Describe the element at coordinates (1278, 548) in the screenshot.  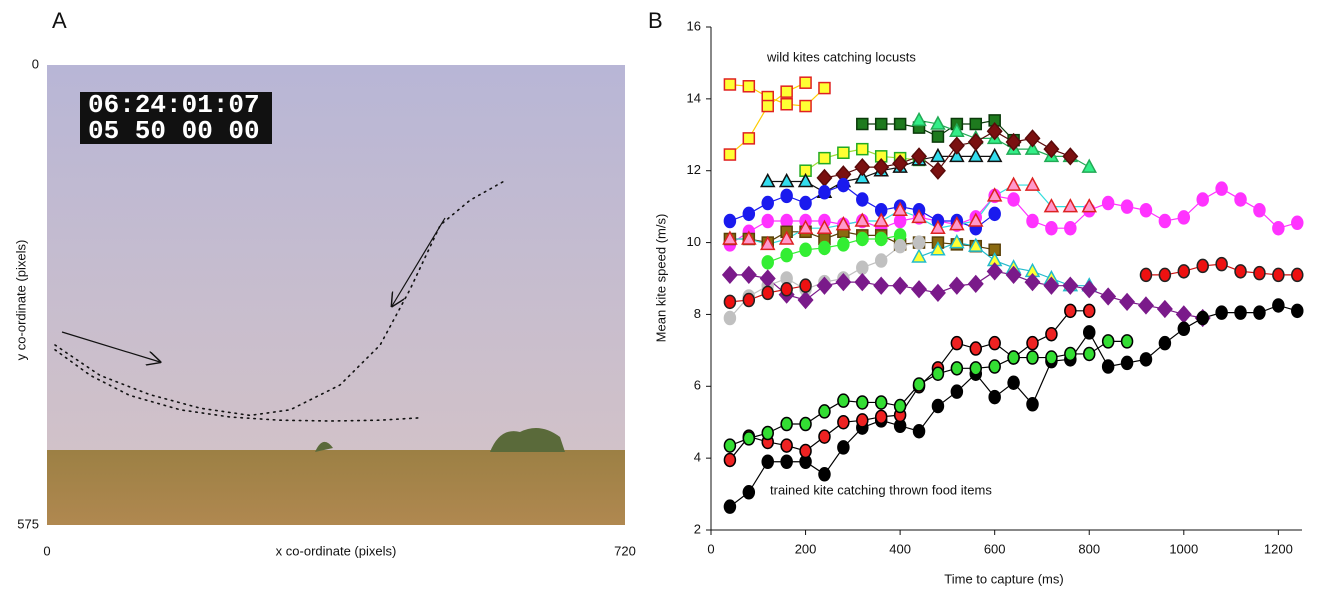
I see `x-tick-label: 1200` at that location.